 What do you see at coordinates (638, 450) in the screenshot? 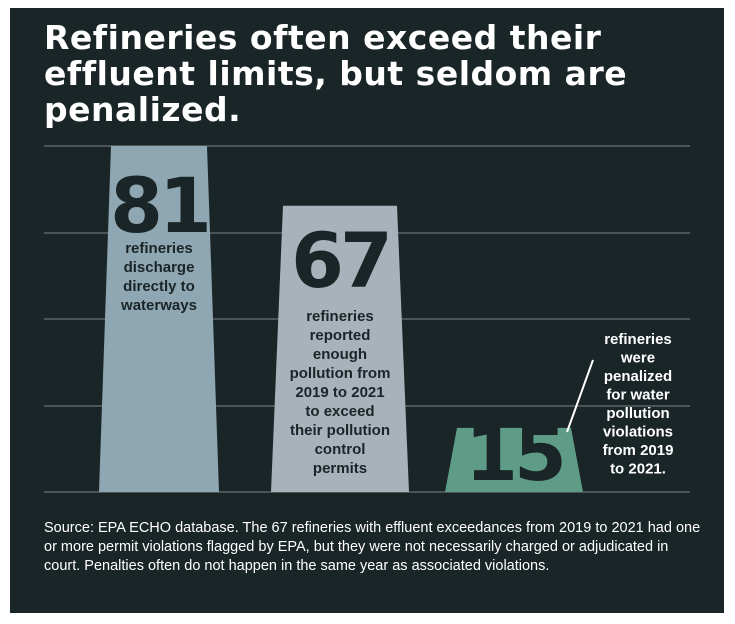
I see `bar-label-3-line-7: from 2019` at bounding box center [638, 450].